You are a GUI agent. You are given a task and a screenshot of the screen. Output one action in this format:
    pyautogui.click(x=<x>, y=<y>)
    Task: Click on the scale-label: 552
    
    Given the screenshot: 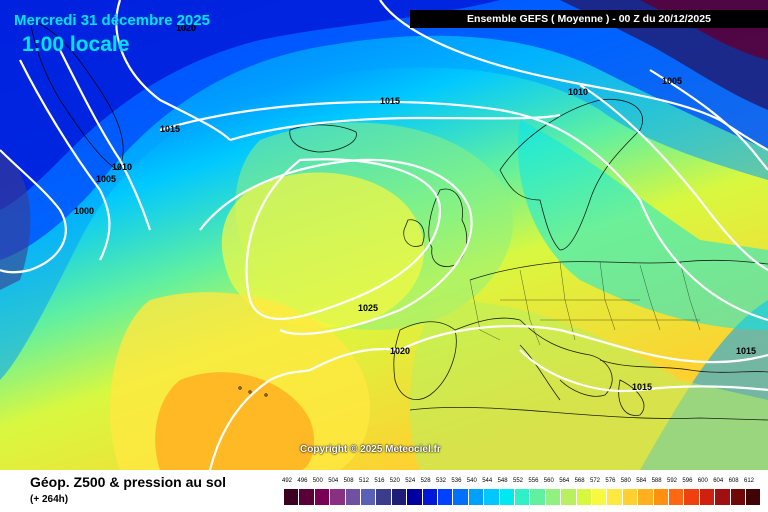 What is the action you would take?
    pyautogui.click(x=518, y=481)
    